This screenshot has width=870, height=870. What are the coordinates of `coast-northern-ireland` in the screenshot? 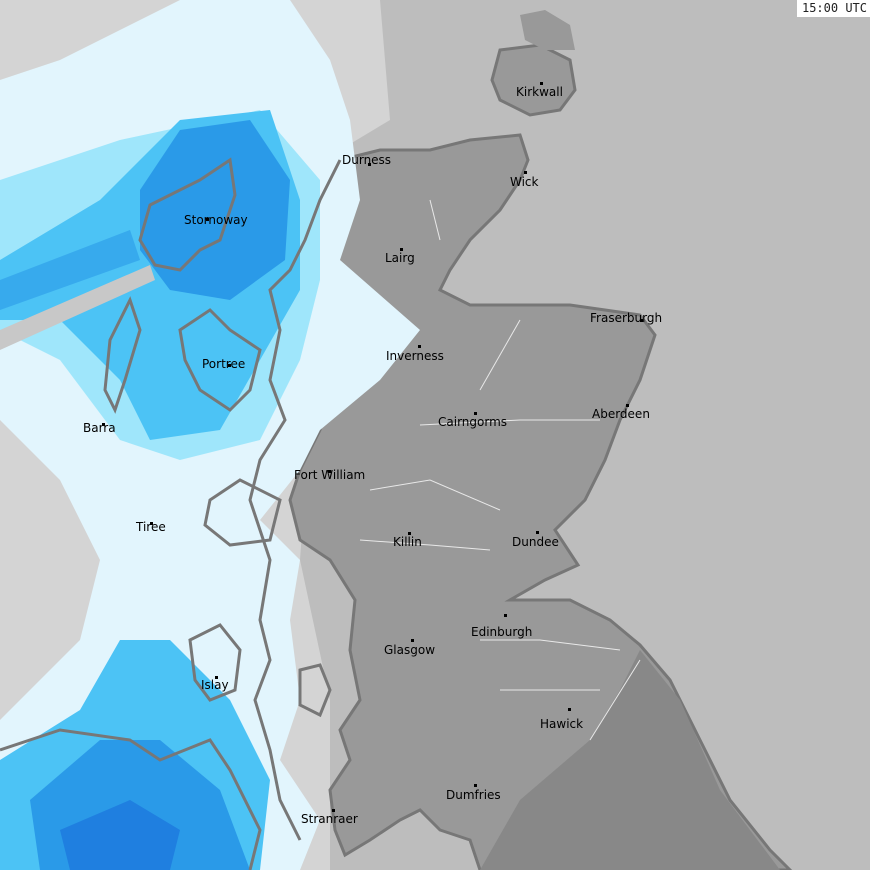 It's located at (131, 799).